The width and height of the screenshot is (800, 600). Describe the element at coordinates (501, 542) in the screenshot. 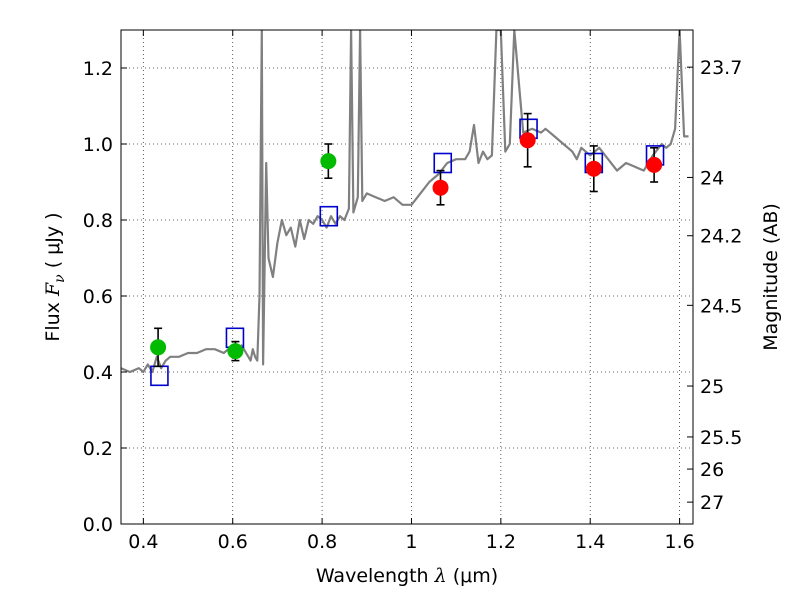

I see `x-tick-label: 1.2` at that location.